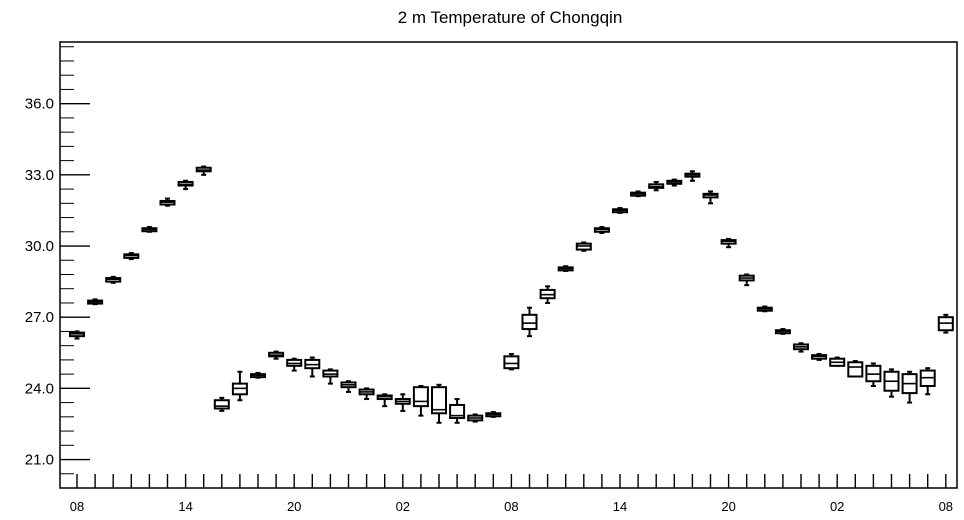  I want to click on y-tick-label: 33.0, so click(39, 175).